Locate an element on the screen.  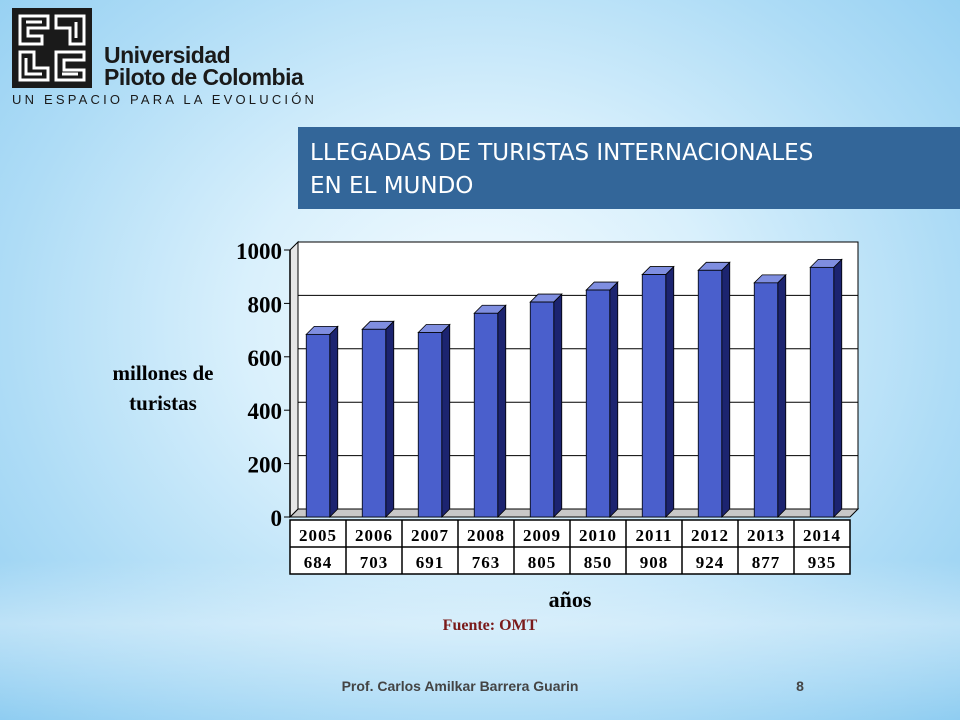
logo-name: Universidad Piloto de Colombia is located at coordinates (204, 66).